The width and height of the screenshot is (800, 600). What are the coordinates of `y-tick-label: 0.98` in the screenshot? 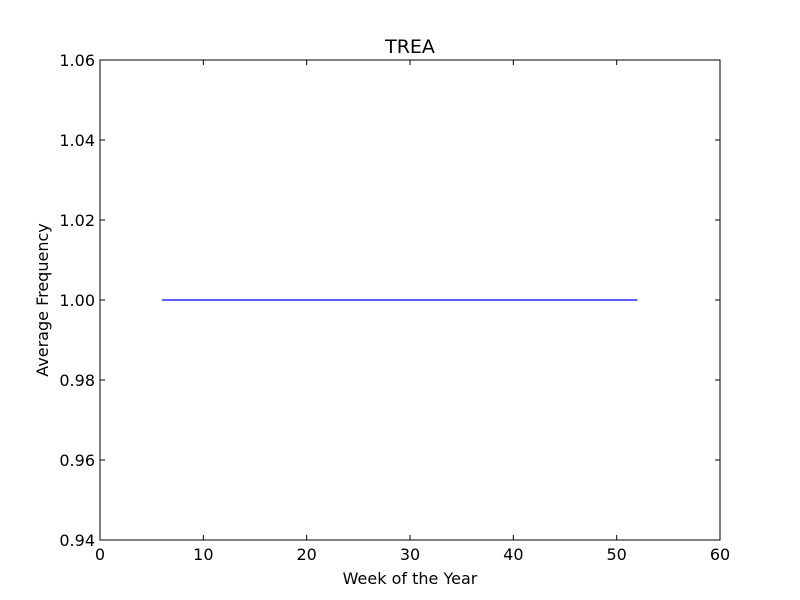 It's located at (77, 380).